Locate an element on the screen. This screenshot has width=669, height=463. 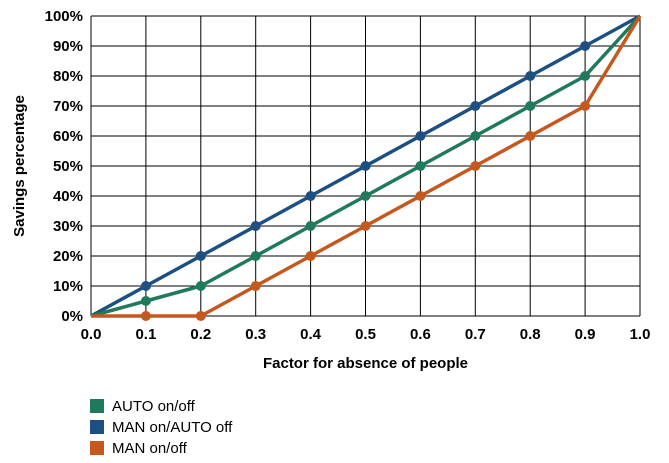
x-tick-label: 0.2 is located at coordinates (200, 334).